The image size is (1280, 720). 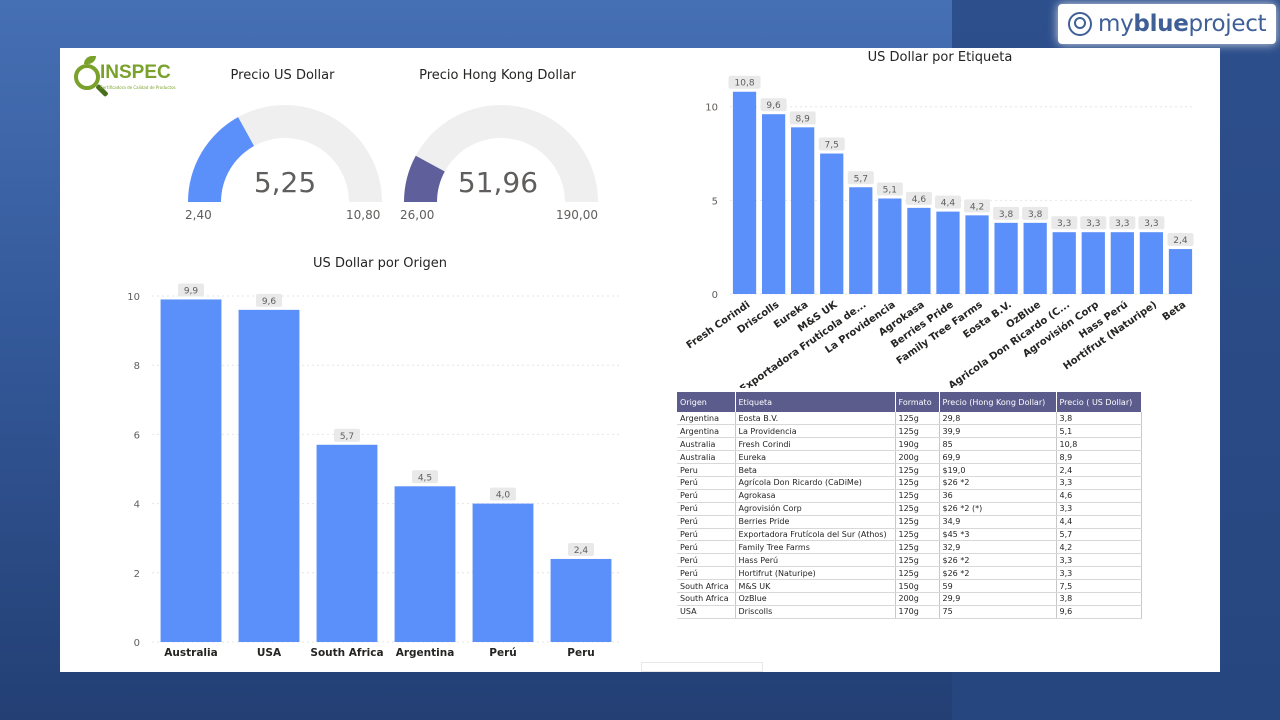 What do you see at coordinates (706, 402) in the screenshot?
I see `column-header: Origen` at bounding box center [706, 402].